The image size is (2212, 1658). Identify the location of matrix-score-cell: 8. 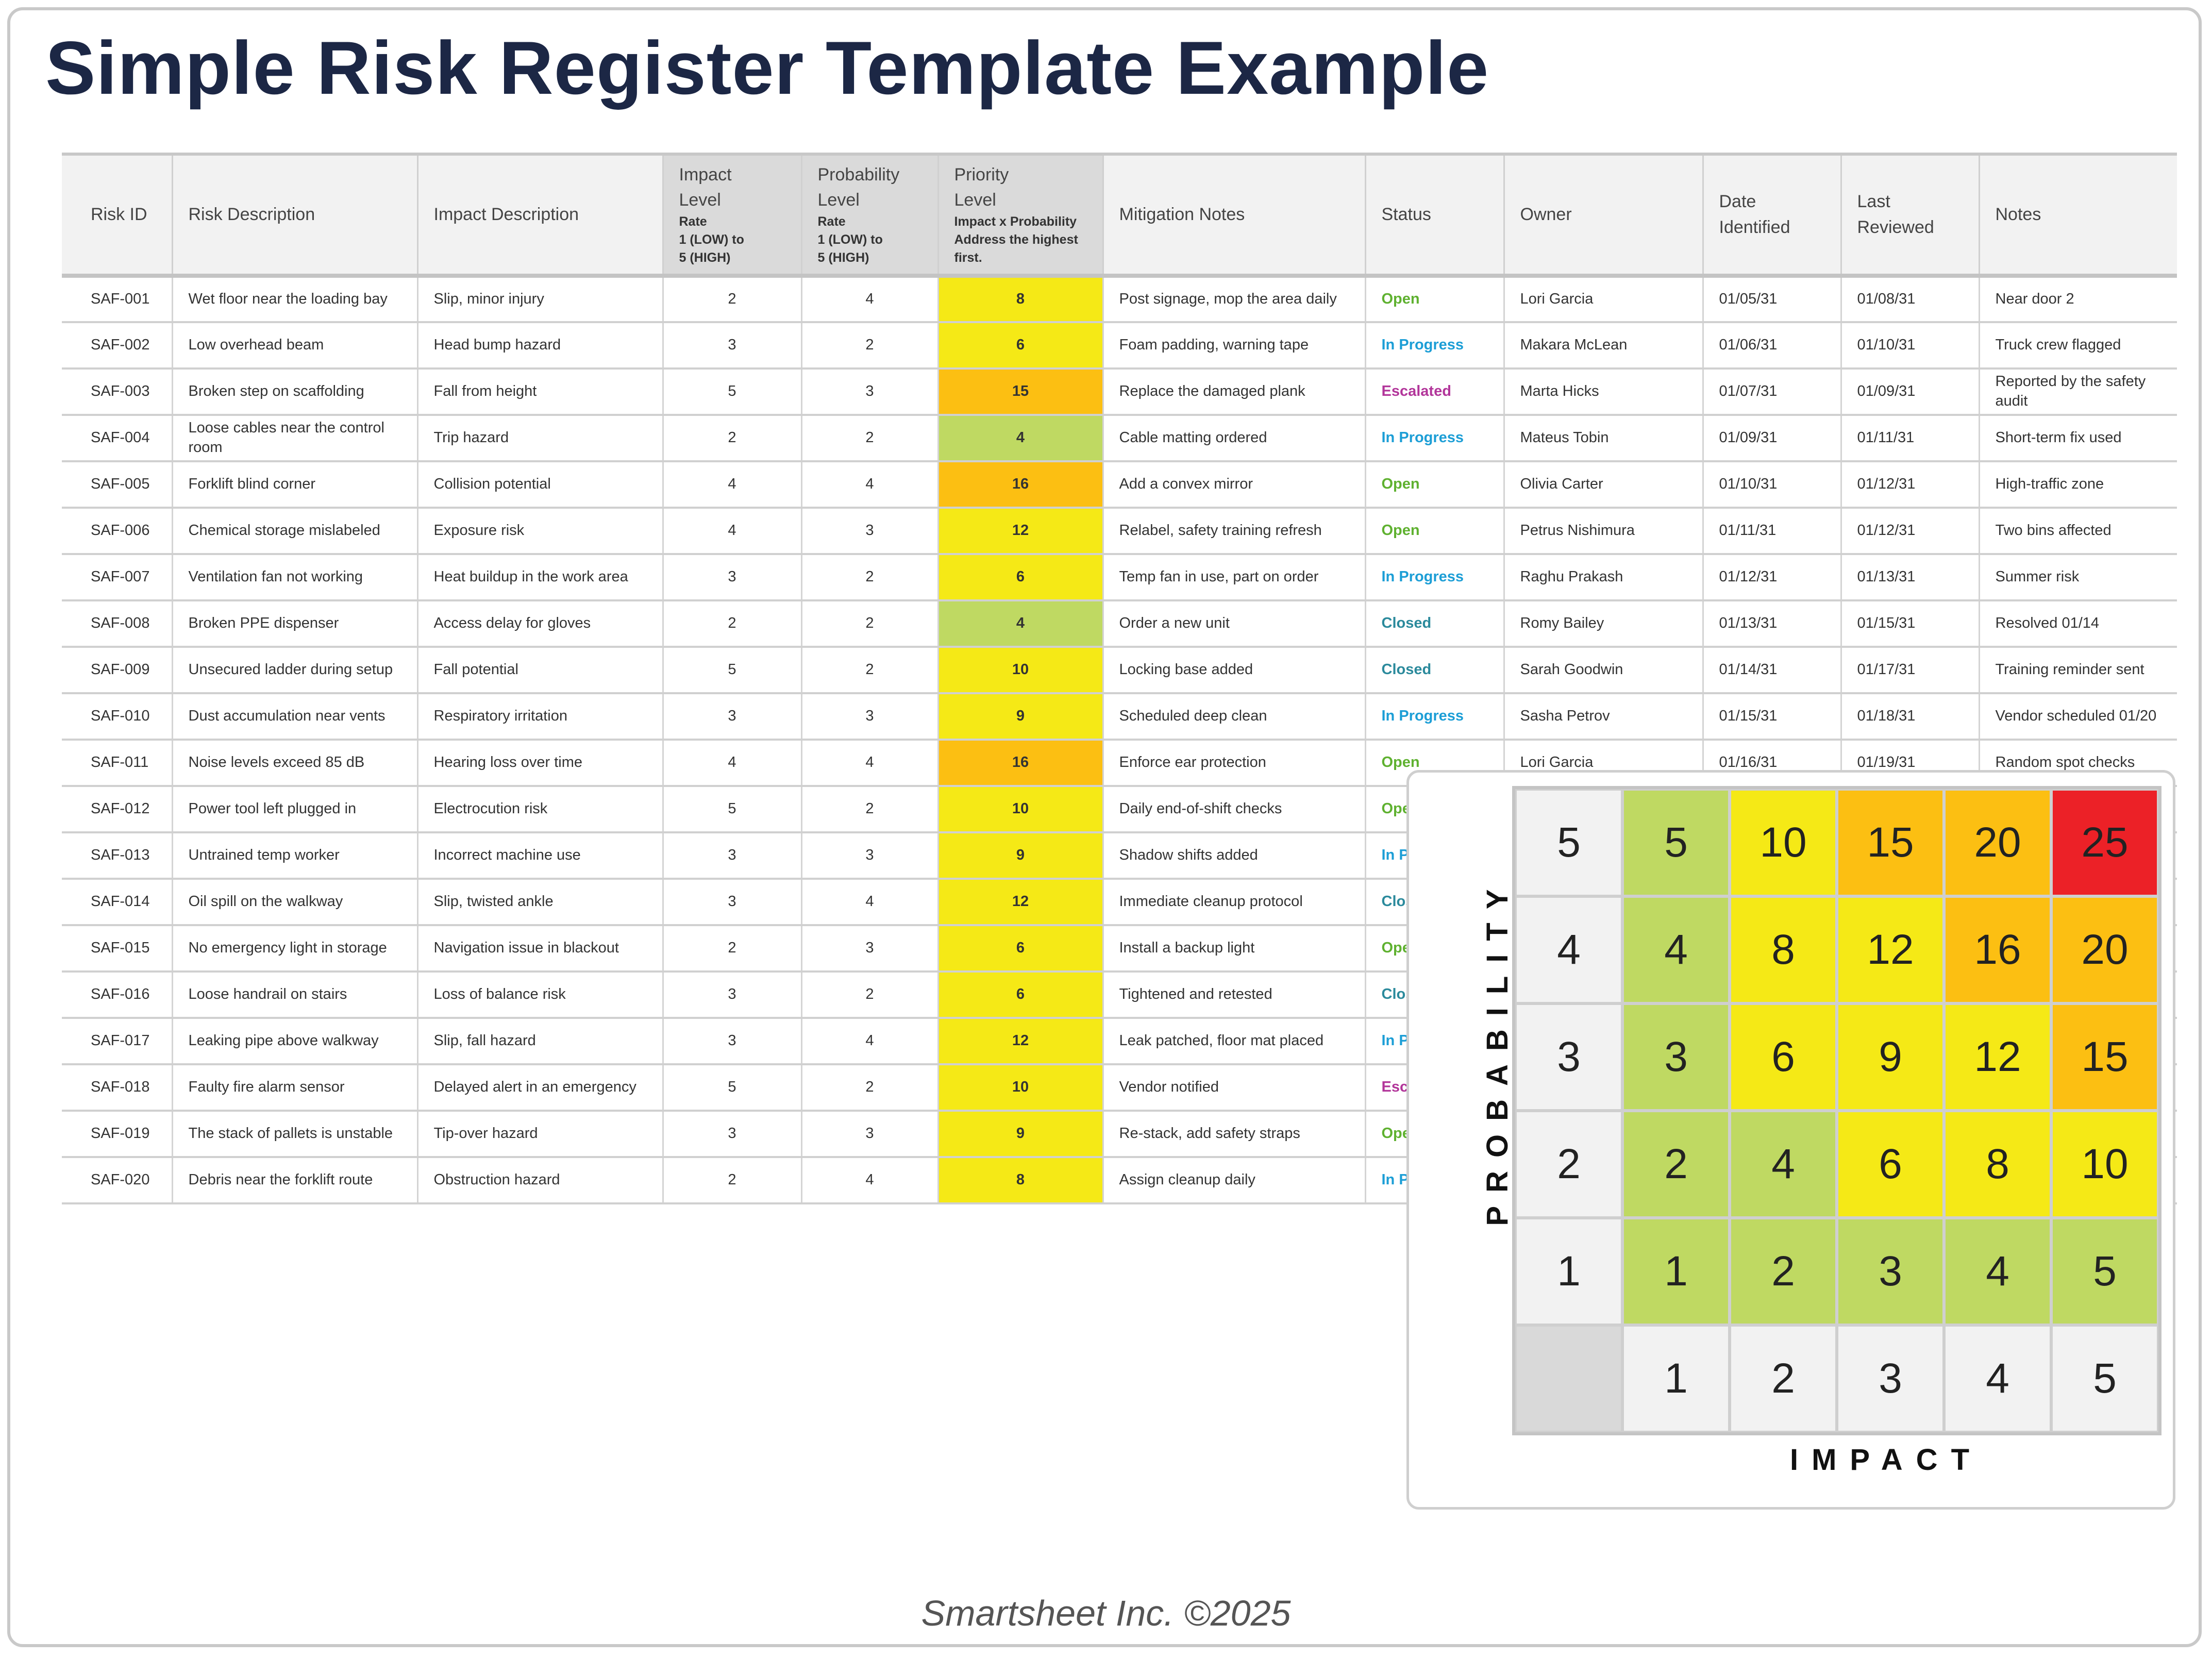
(1997, 1164).